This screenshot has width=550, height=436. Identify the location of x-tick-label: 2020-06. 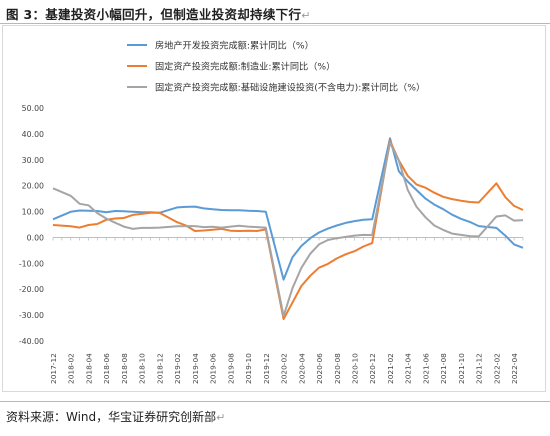
(319, 368).